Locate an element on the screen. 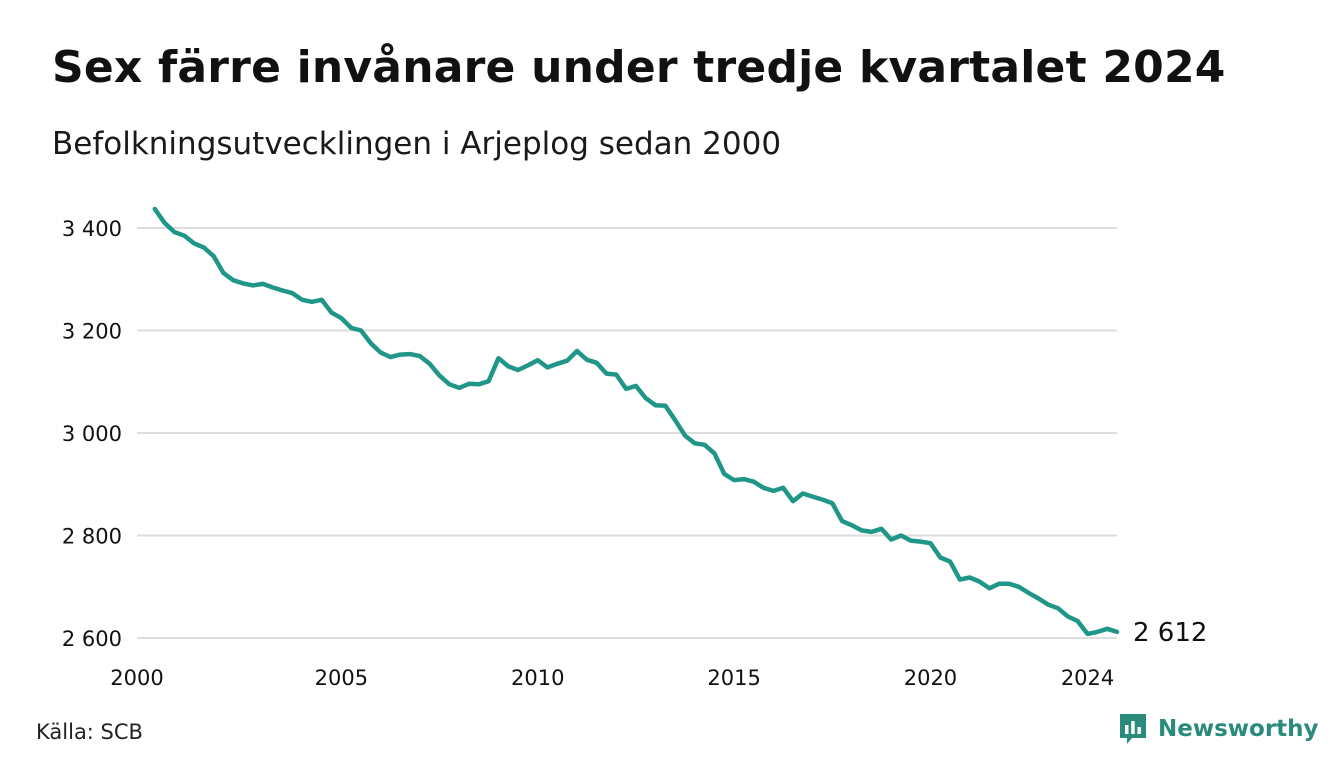  x-tick-label: 2020 is located at coordinates (930, 678).